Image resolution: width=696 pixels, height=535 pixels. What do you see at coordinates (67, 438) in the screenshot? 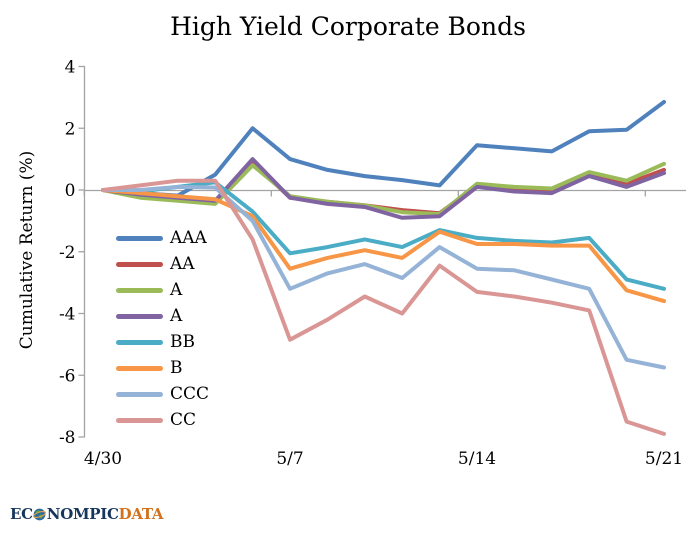
I see `y-tick-label: -8` at bounding box center [67, 438].